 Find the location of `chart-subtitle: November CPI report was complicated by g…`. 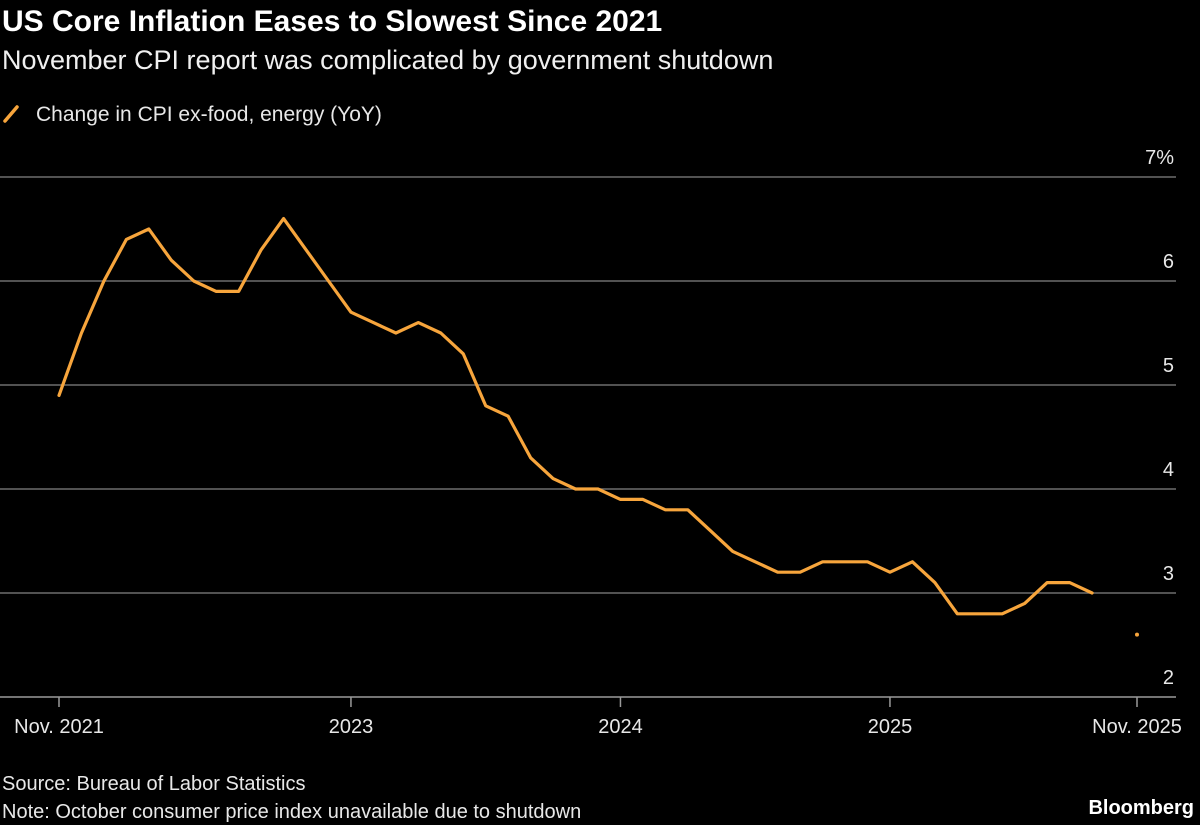

chart-subtitle: November CPI report was complicated by g… is located at coordinates (387, 60).